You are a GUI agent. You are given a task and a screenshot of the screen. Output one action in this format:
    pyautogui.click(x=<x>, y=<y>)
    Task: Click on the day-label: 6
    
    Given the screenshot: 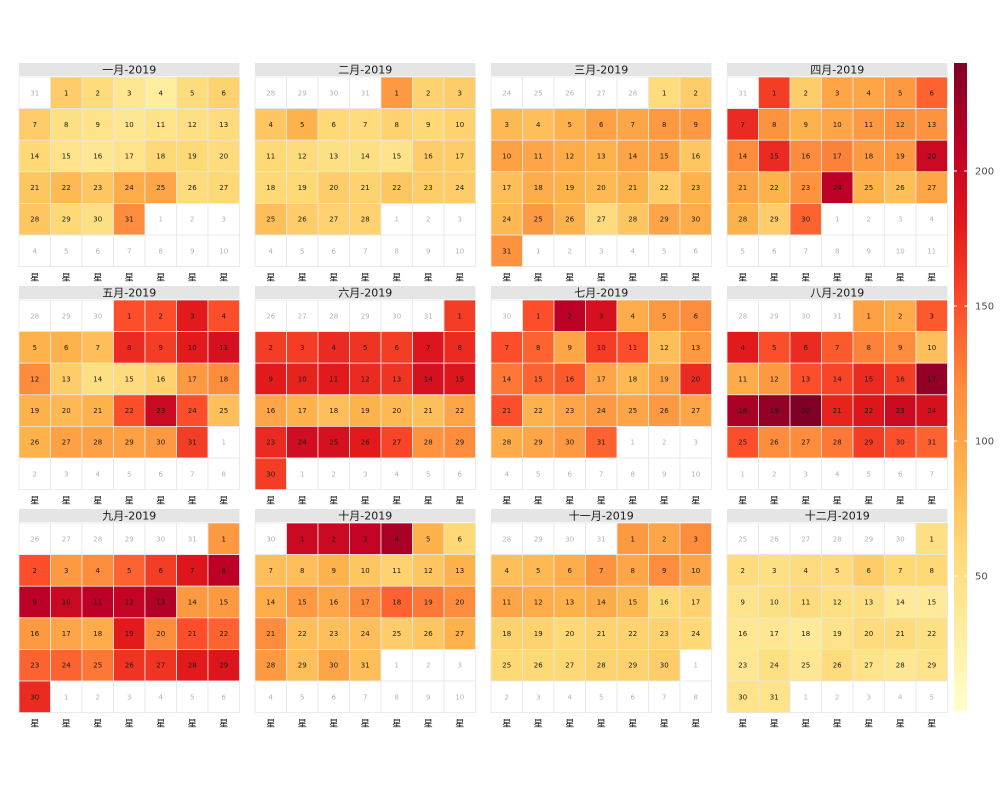 What is the action you would take?
    pyautogui.click(x=460, y=539)
    